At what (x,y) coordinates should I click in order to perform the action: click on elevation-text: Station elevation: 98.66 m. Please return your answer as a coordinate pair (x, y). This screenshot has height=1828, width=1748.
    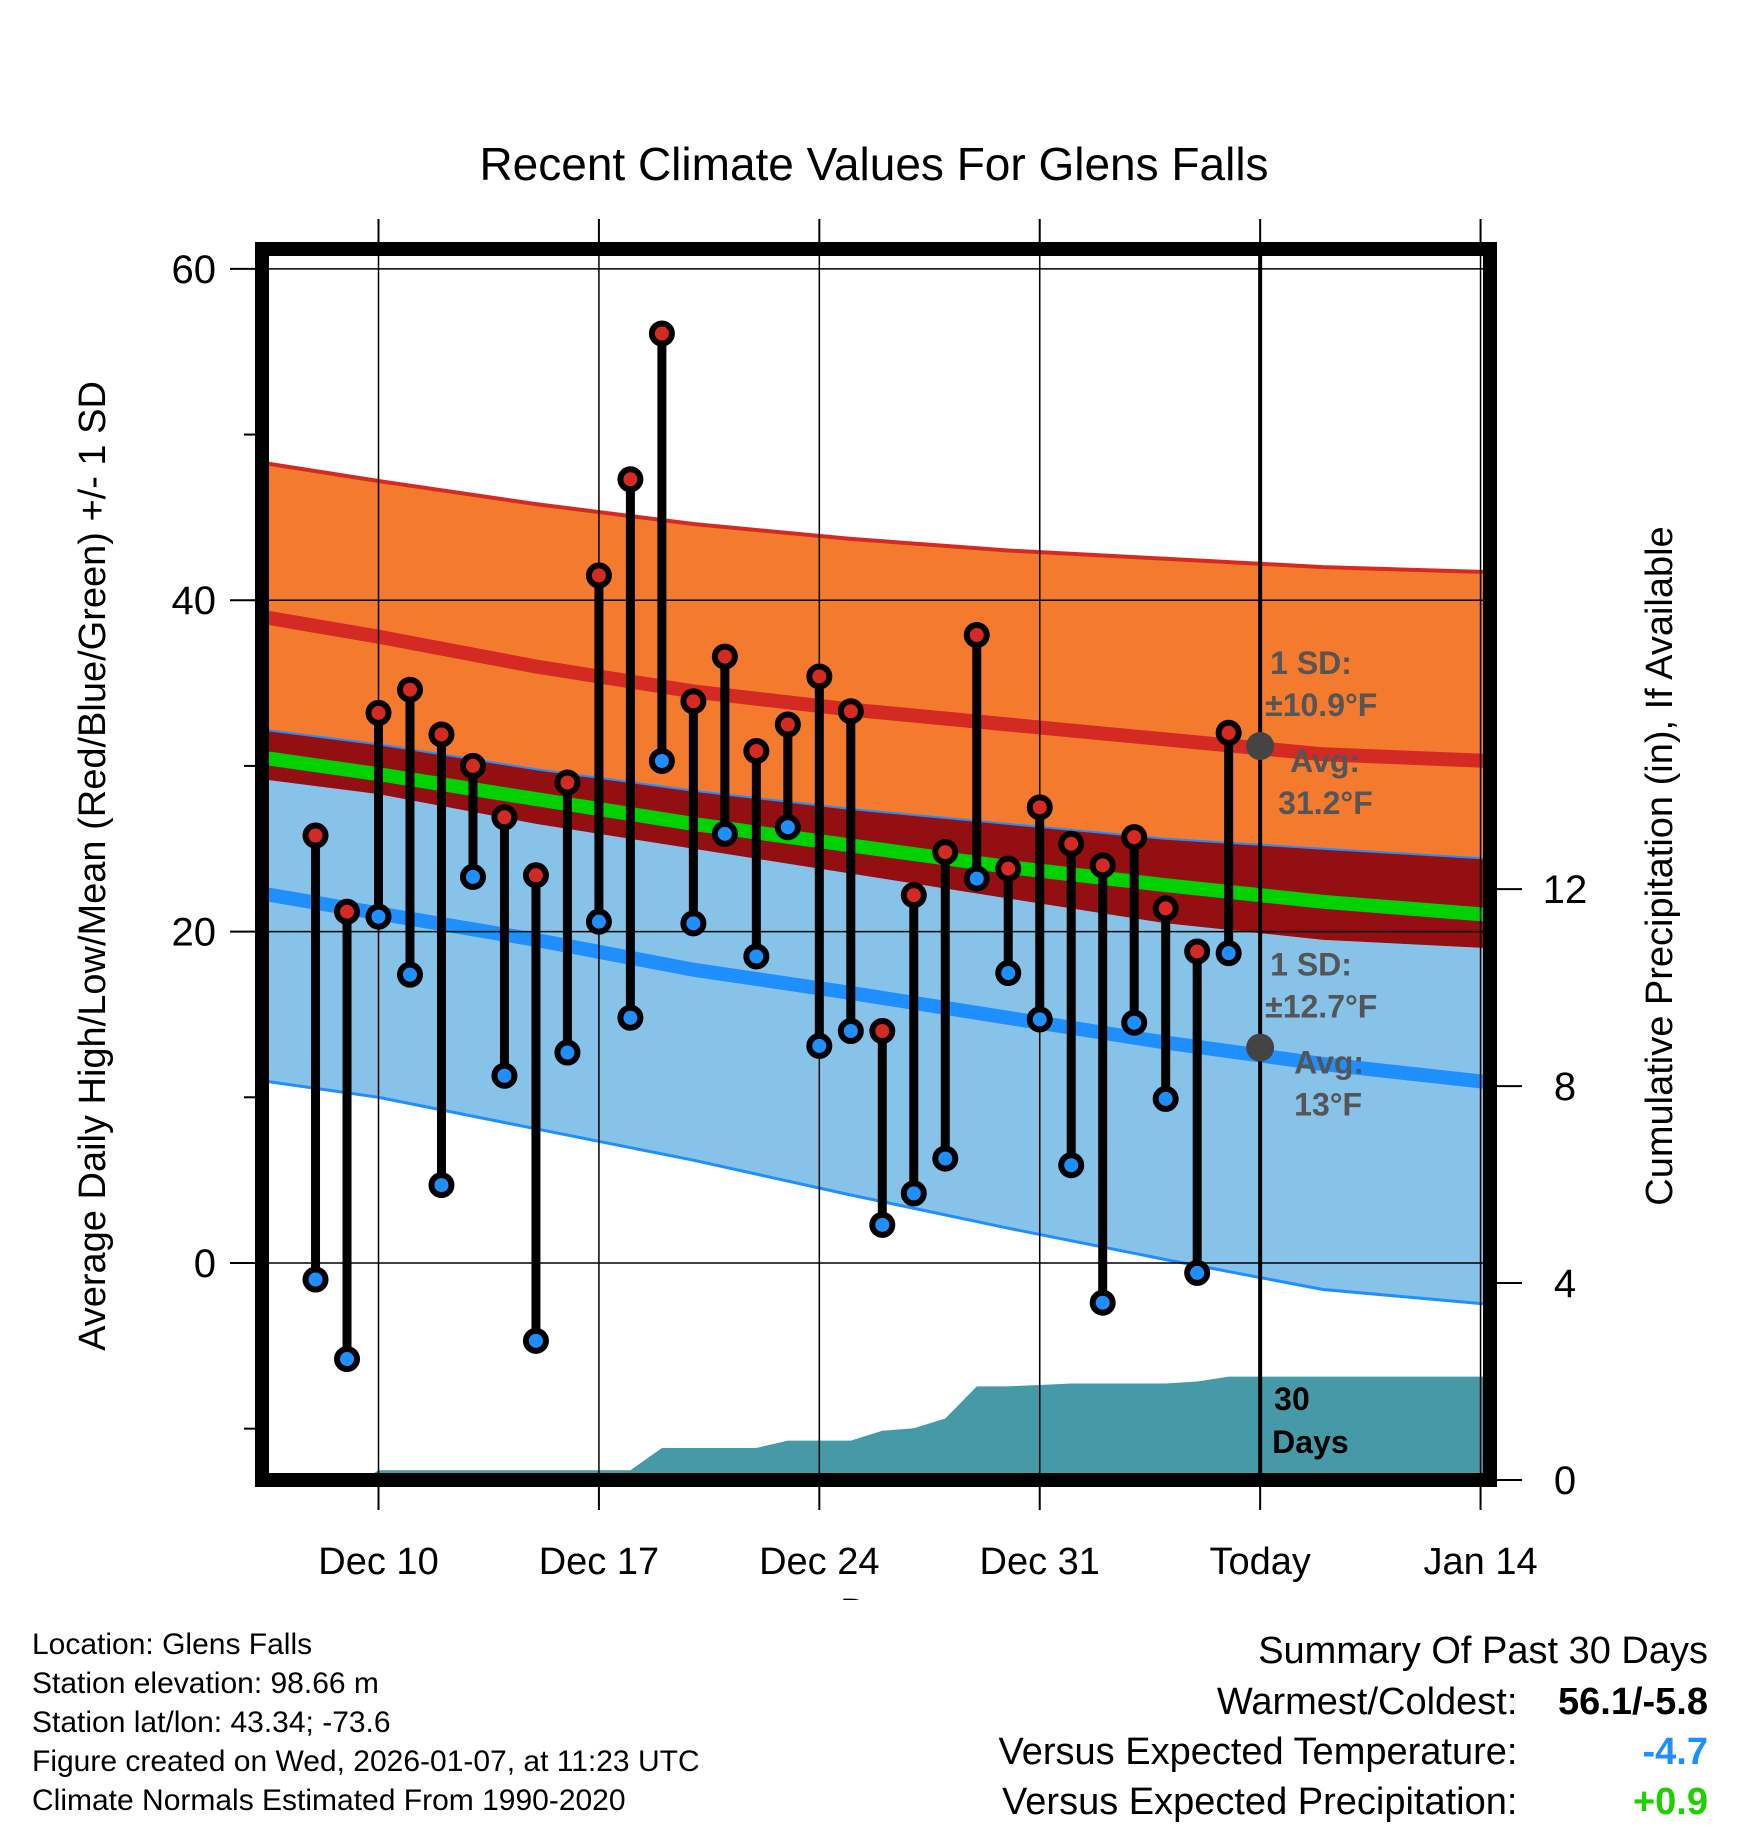
    Looking at the image, I should click on (205, 1683).